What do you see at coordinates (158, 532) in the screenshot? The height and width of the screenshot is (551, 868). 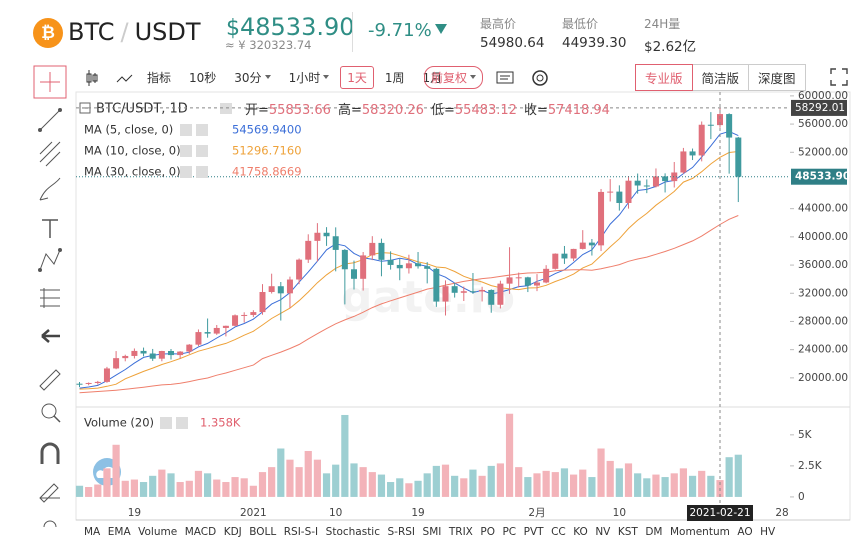 I see `indicator-tab: Volume` at bounding box center [158, 532].